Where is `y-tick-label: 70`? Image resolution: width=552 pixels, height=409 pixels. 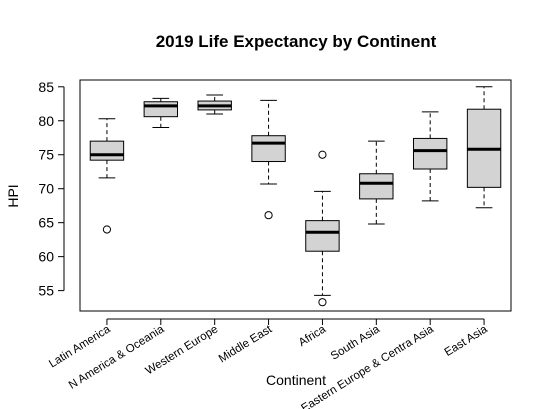
y-tick-label: 70 is located at coordinates (46, 189).